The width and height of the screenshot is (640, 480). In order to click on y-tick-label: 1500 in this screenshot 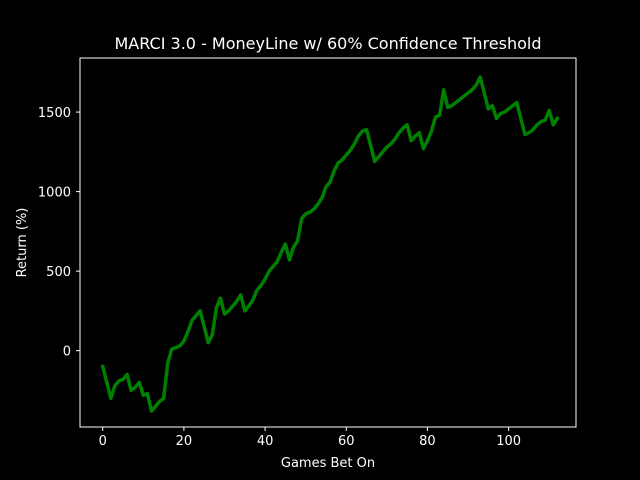, I will do `click(54, 113)`.